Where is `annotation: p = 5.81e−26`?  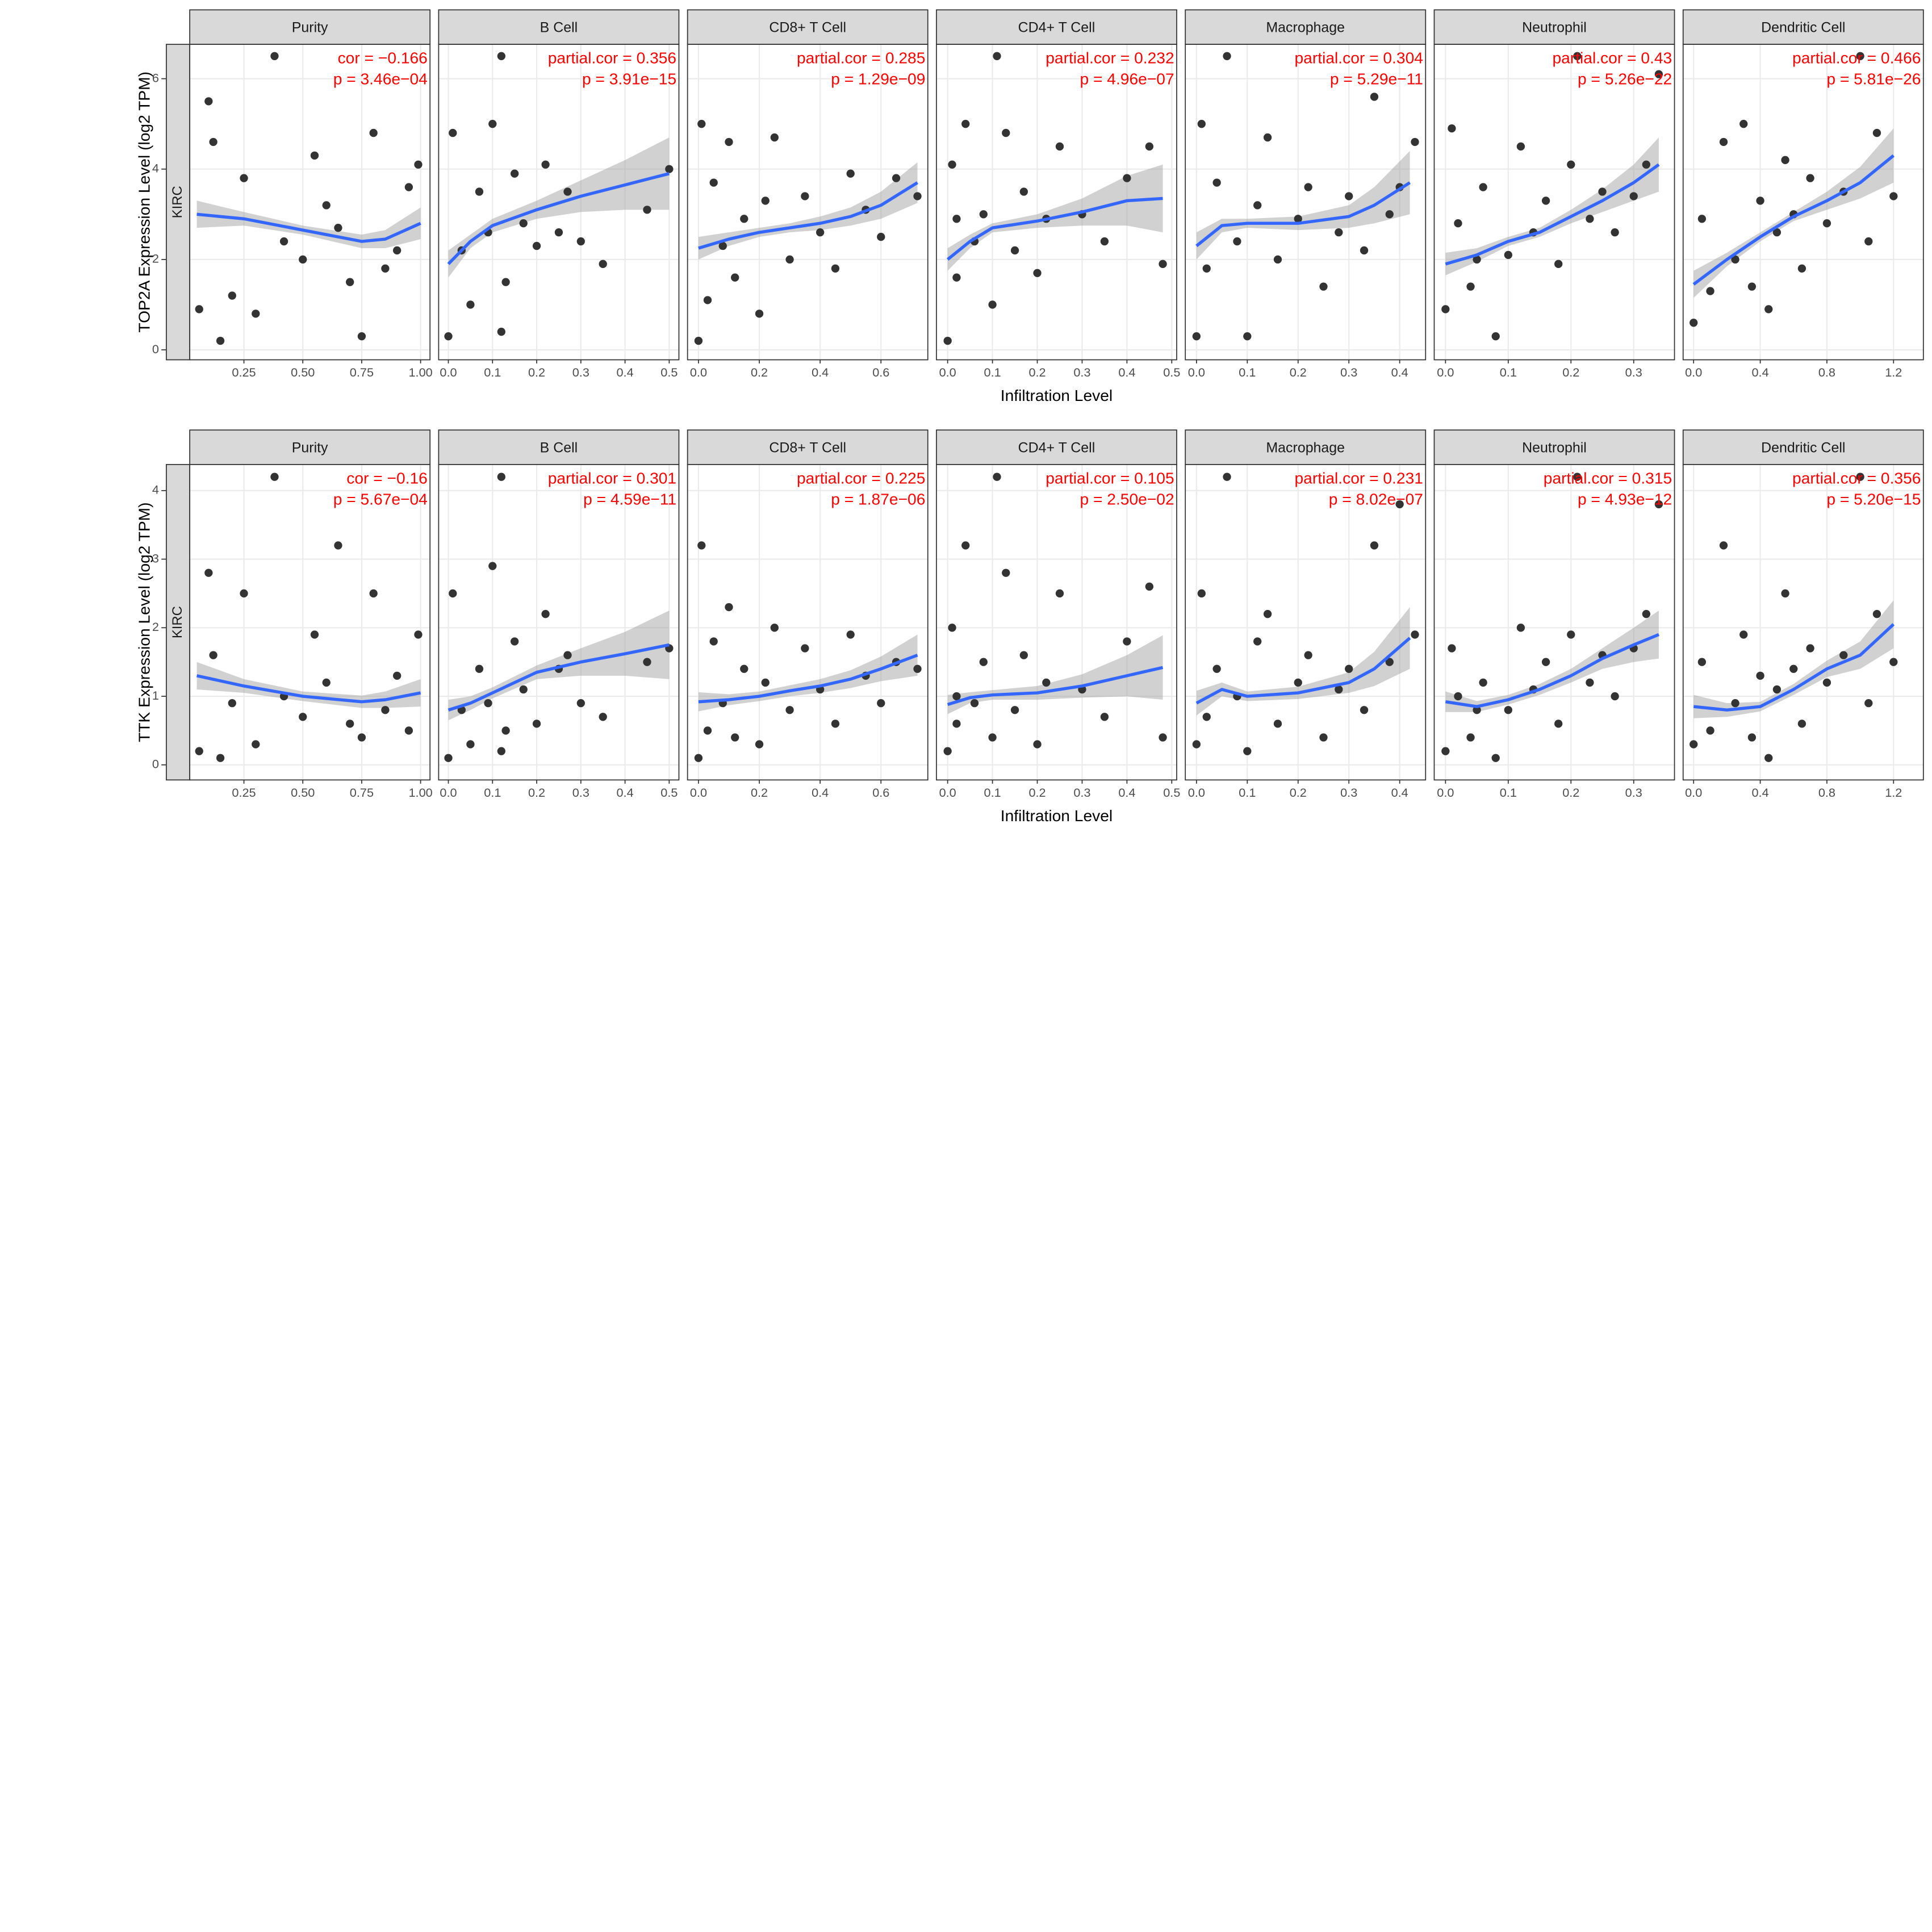
annotation: p = 5.81e−26 is located at coordinates (1873, 78).